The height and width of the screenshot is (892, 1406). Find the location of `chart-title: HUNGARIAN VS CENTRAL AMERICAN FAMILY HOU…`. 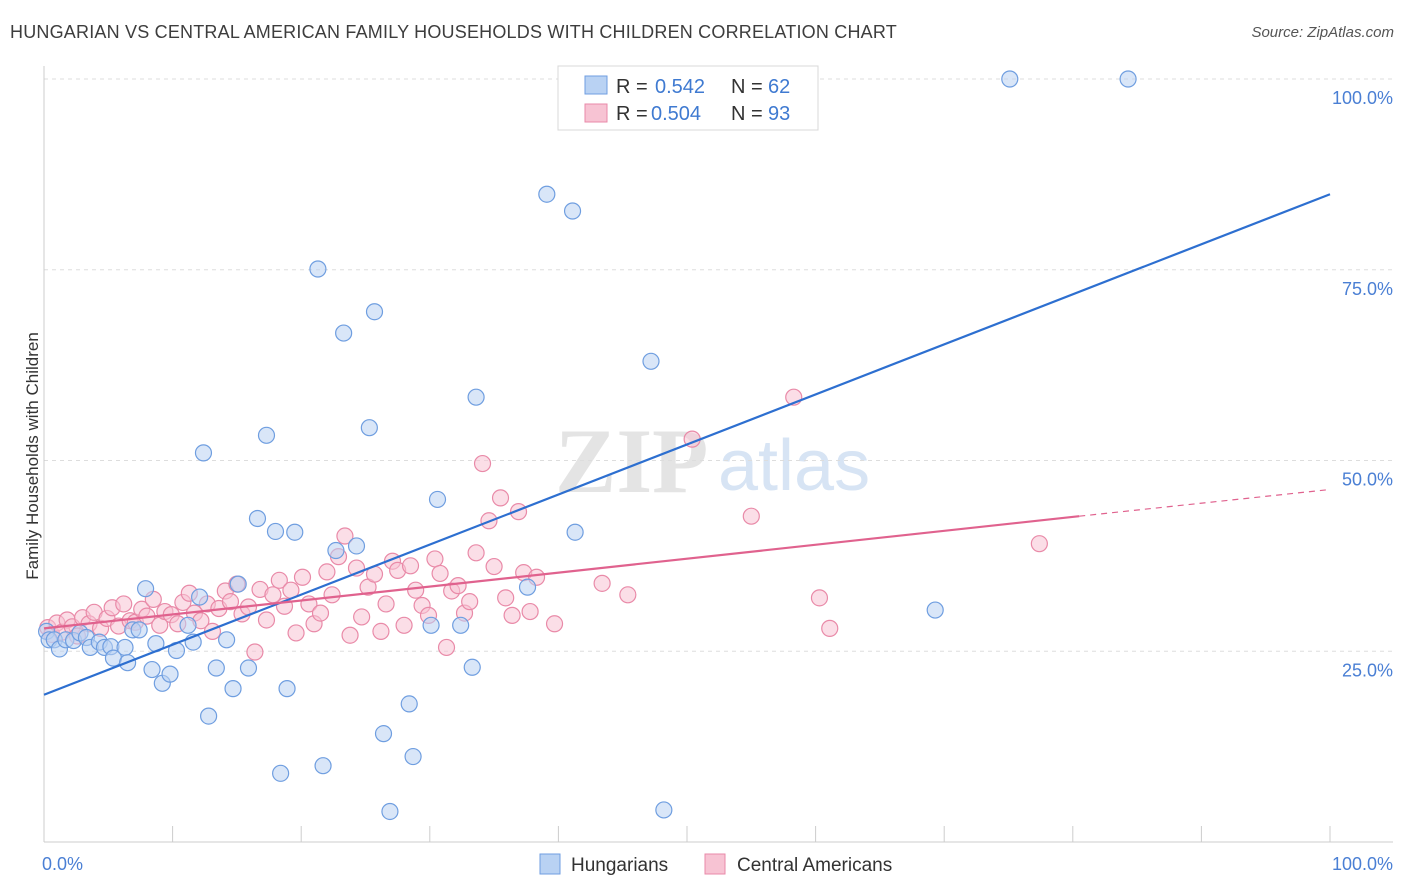

chart-title: HUNGARIAN VS CENTRAL AMERICAN FAMILY HOU… is located at coordinates (453, 32).